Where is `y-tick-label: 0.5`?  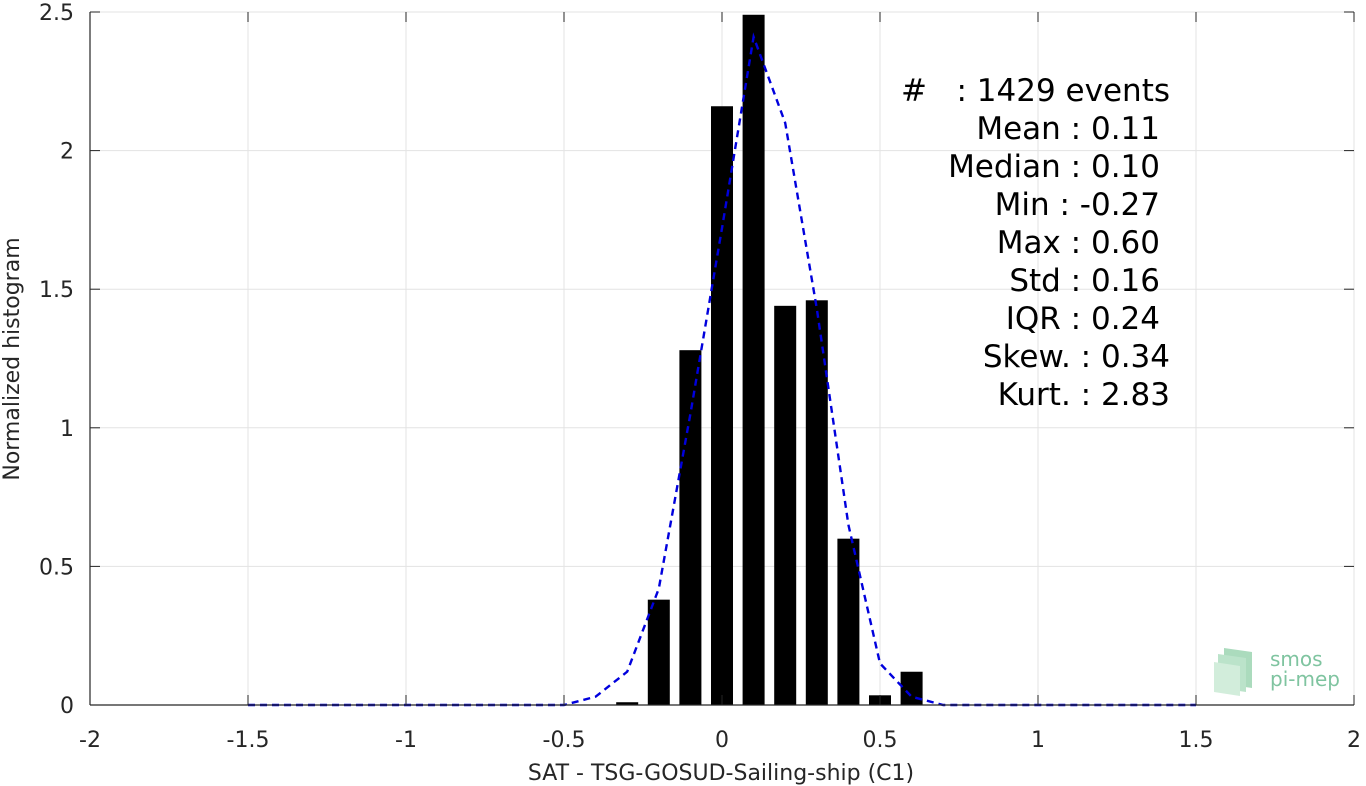
y-tick-label: 0.5 is located at coordinates (56, 567).